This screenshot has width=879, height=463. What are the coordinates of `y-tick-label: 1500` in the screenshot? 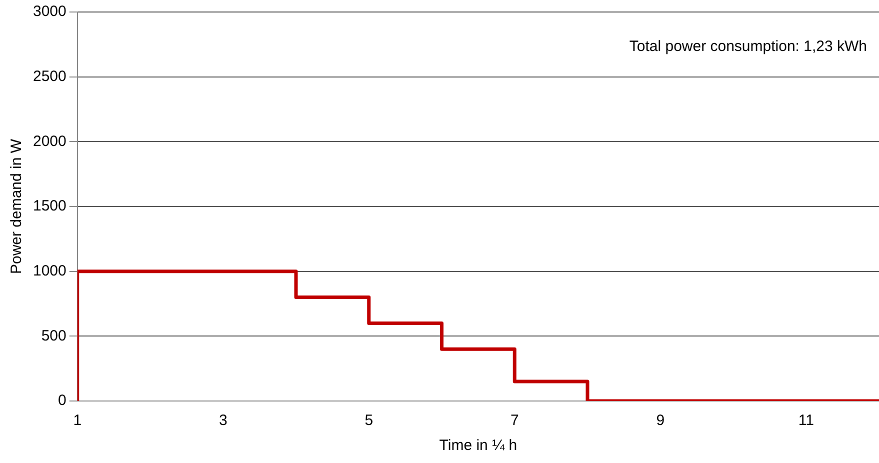 It's located at (49, 206).